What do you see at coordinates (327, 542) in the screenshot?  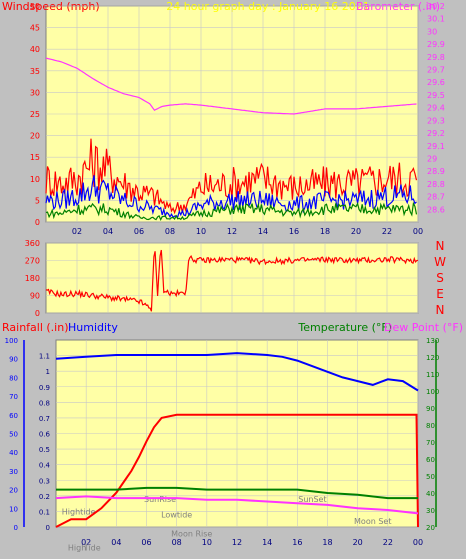 I see `time-tick-label: 18` at bounding box center [327, 542].